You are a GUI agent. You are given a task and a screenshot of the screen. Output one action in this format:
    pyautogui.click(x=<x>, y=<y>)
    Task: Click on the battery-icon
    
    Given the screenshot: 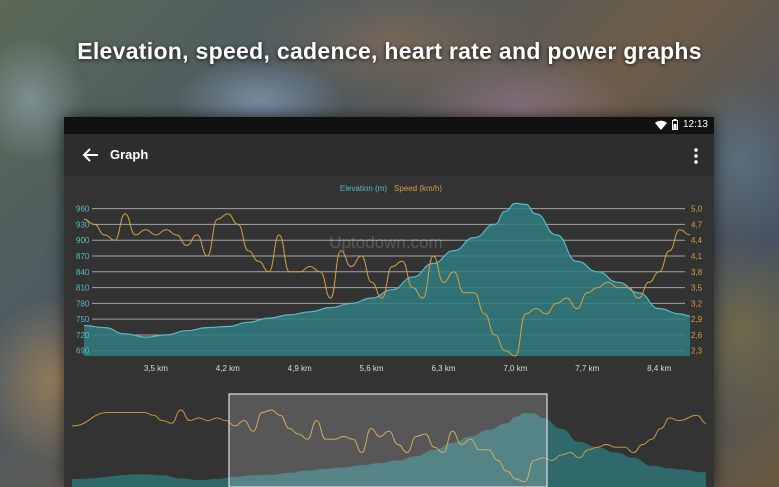 What is the action you would take?
    pyautogui.click(x=674, y=124)
    